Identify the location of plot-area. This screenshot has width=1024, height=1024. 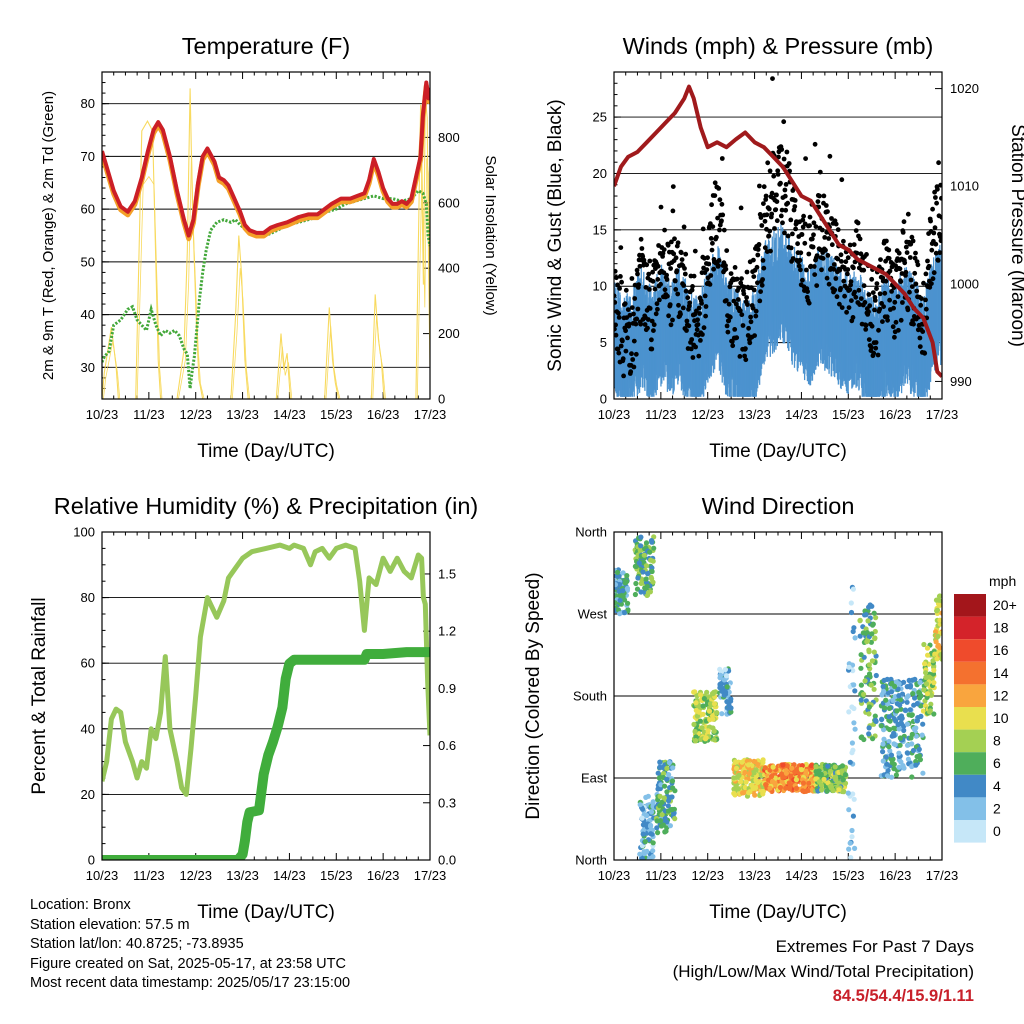
(778, 697).